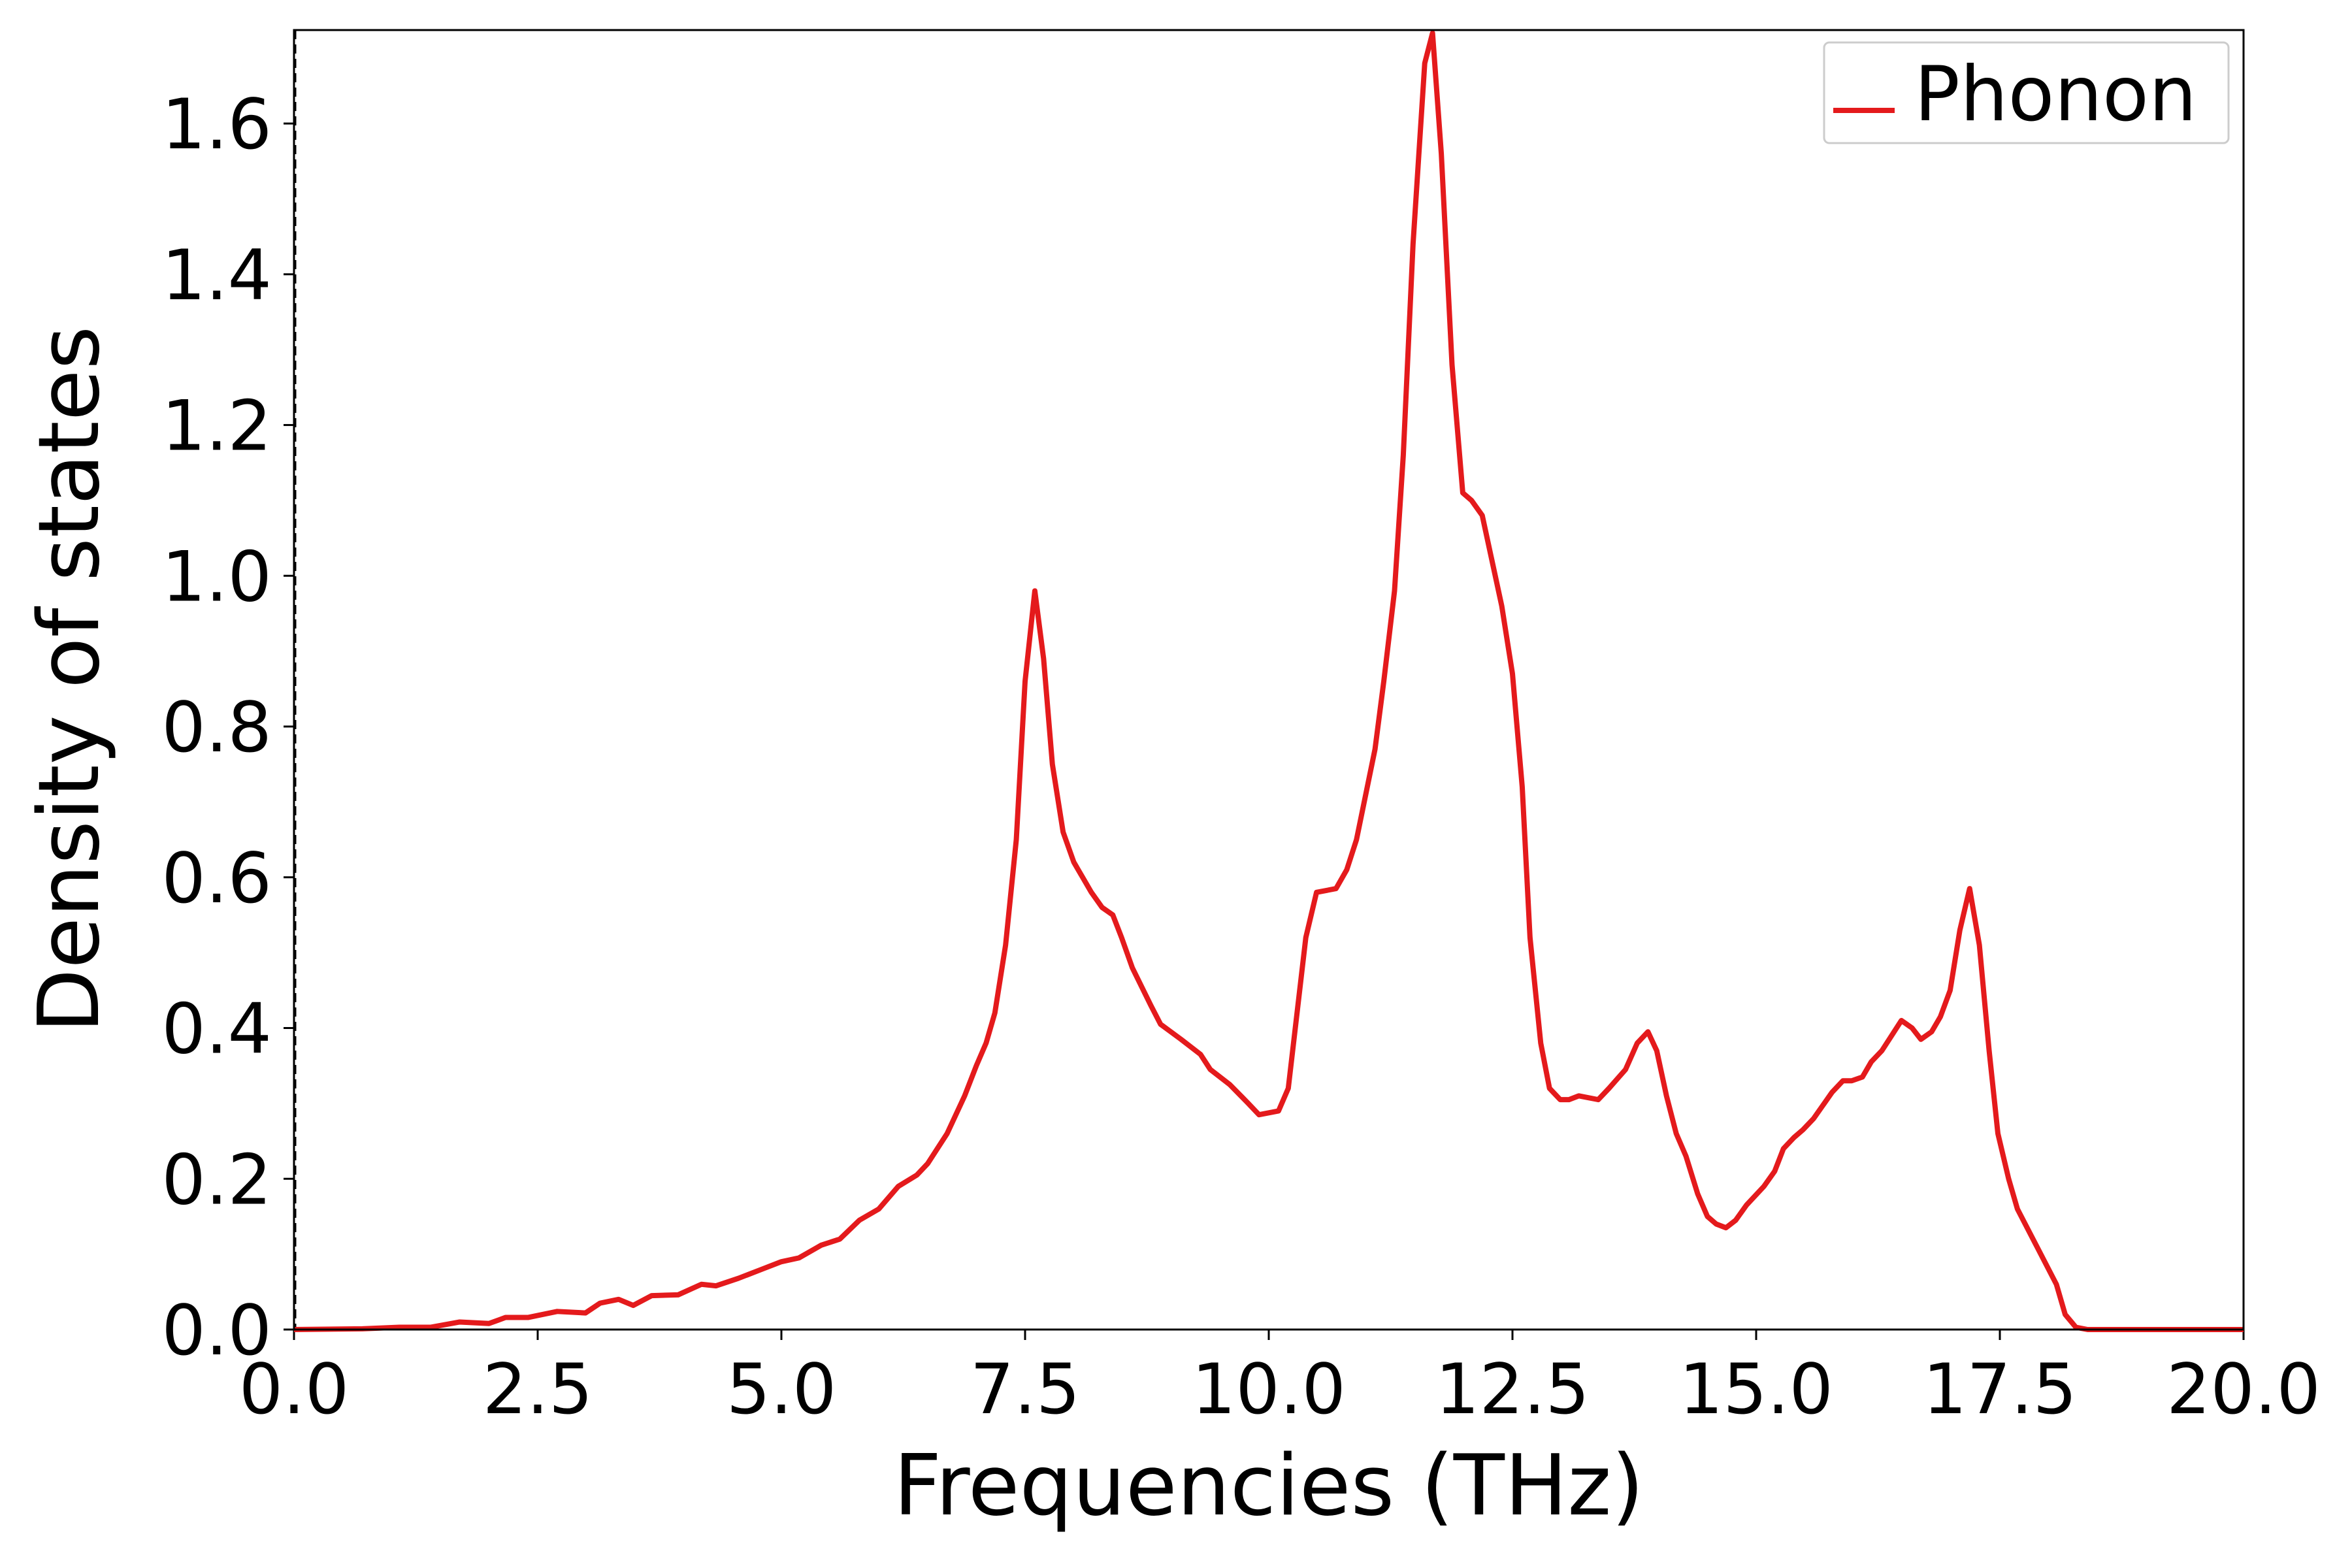 The width and height of the screenshot is (2352, 1568). What do you see at coordinates (216, 275) in the screenshot?
I see `y-tick-label: 1.4` at bounding box center [216, 275].